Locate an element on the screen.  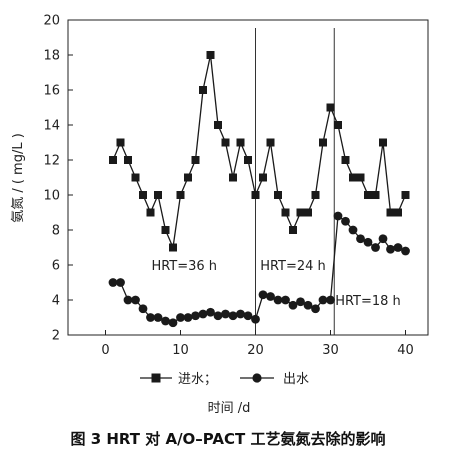
legend-label-outflow: 出水 is located at coordinates (296, 379).